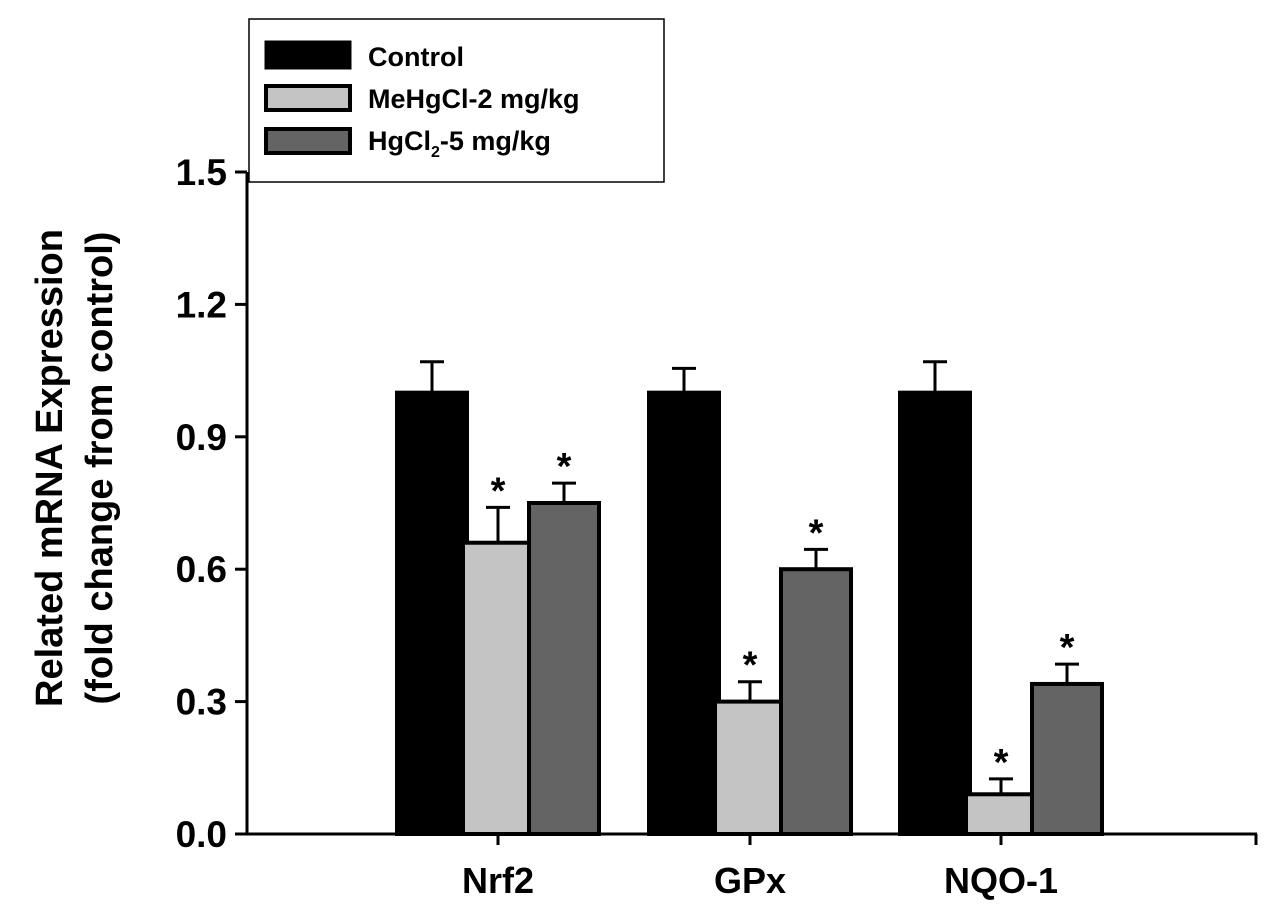 This screenshot has width=1282, height=918. Describe the element at coordinates (308, 141) in the screenshot. I see `legend-swatch-hgcl2` at that location.